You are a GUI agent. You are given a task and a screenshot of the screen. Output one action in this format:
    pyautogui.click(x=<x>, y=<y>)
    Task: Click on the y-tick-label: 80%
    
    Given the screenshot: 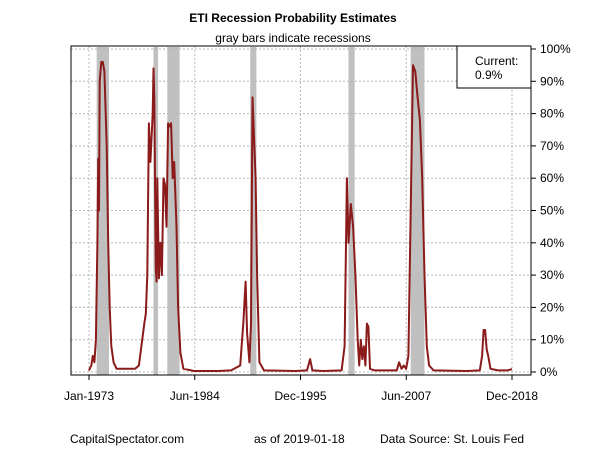 What is the action you would take?
    pyautogui.click(x=552, y=114)
    